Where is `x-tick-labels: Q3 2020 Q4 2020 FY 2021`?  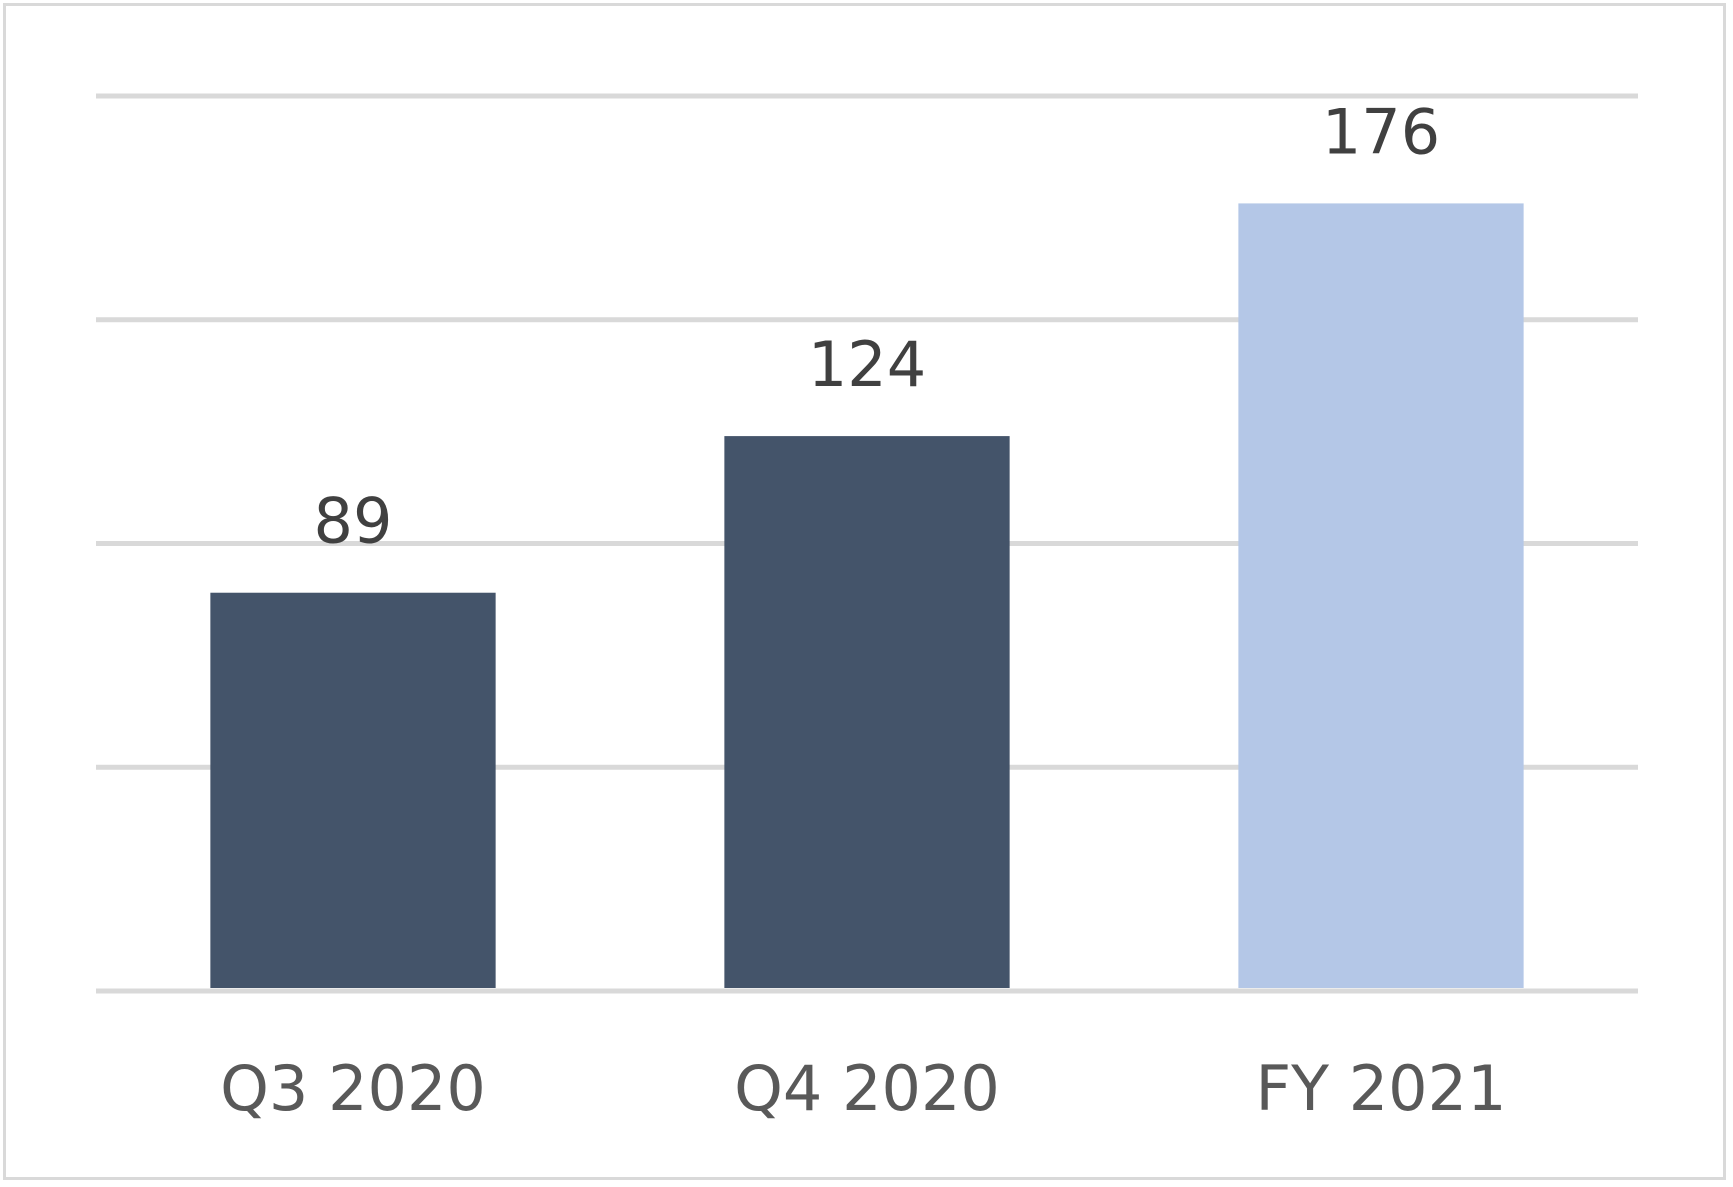 x-tick-labels: Q3 2020 Q4 2020 FY 2021 is located at coordinates (863, 1088).